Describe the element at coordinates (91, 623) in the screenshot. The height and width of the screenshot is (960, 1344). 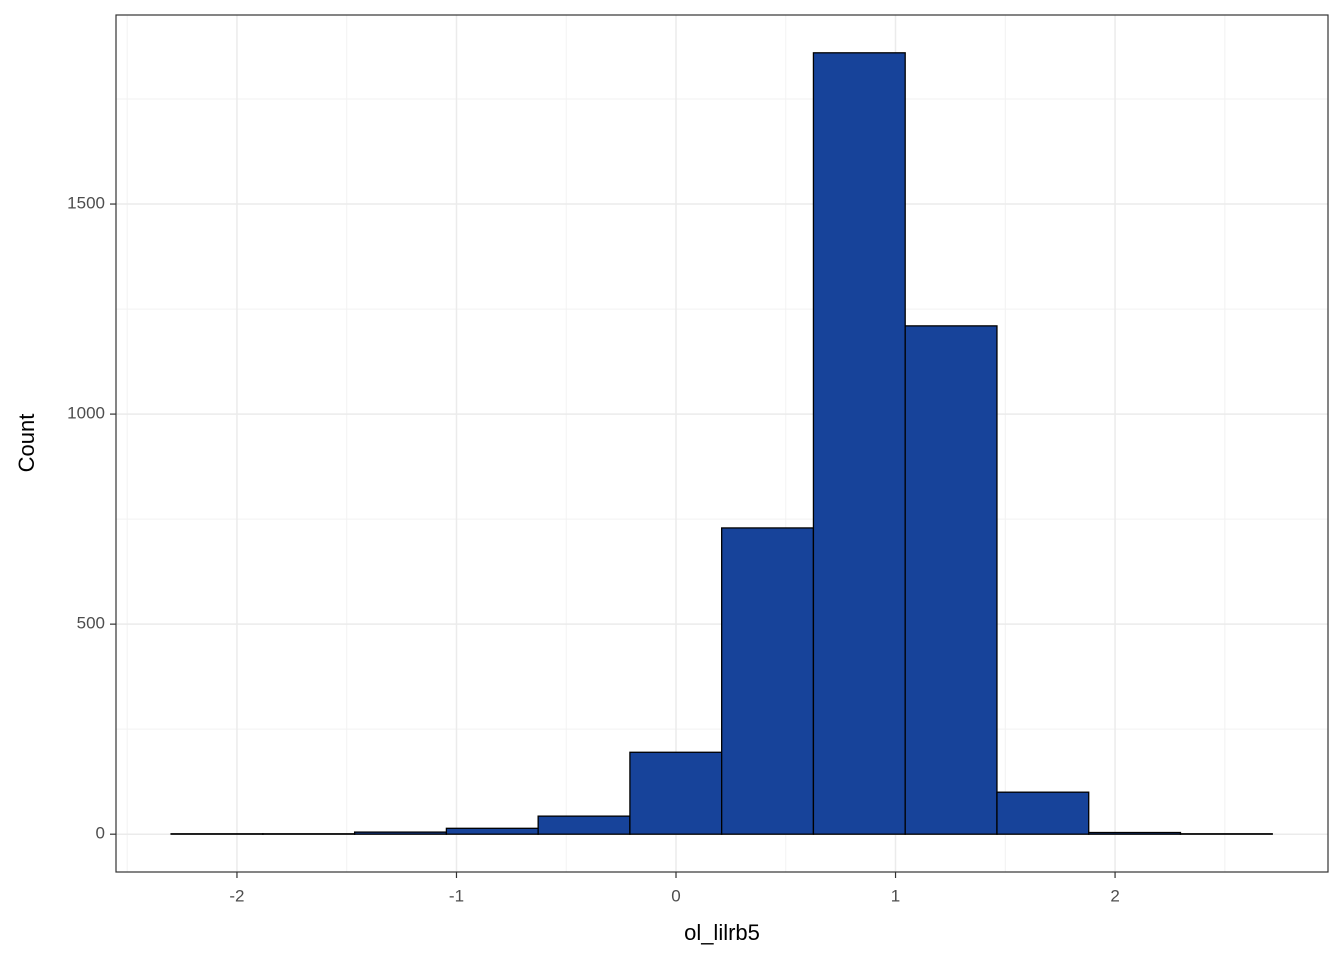
I see `y-tick-label: 500` at that location.